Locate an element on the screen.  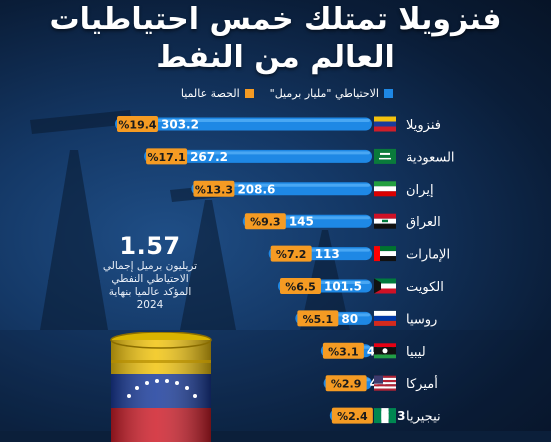
venezuela-flag-barrel-icon is located at coordinates (161, 387).